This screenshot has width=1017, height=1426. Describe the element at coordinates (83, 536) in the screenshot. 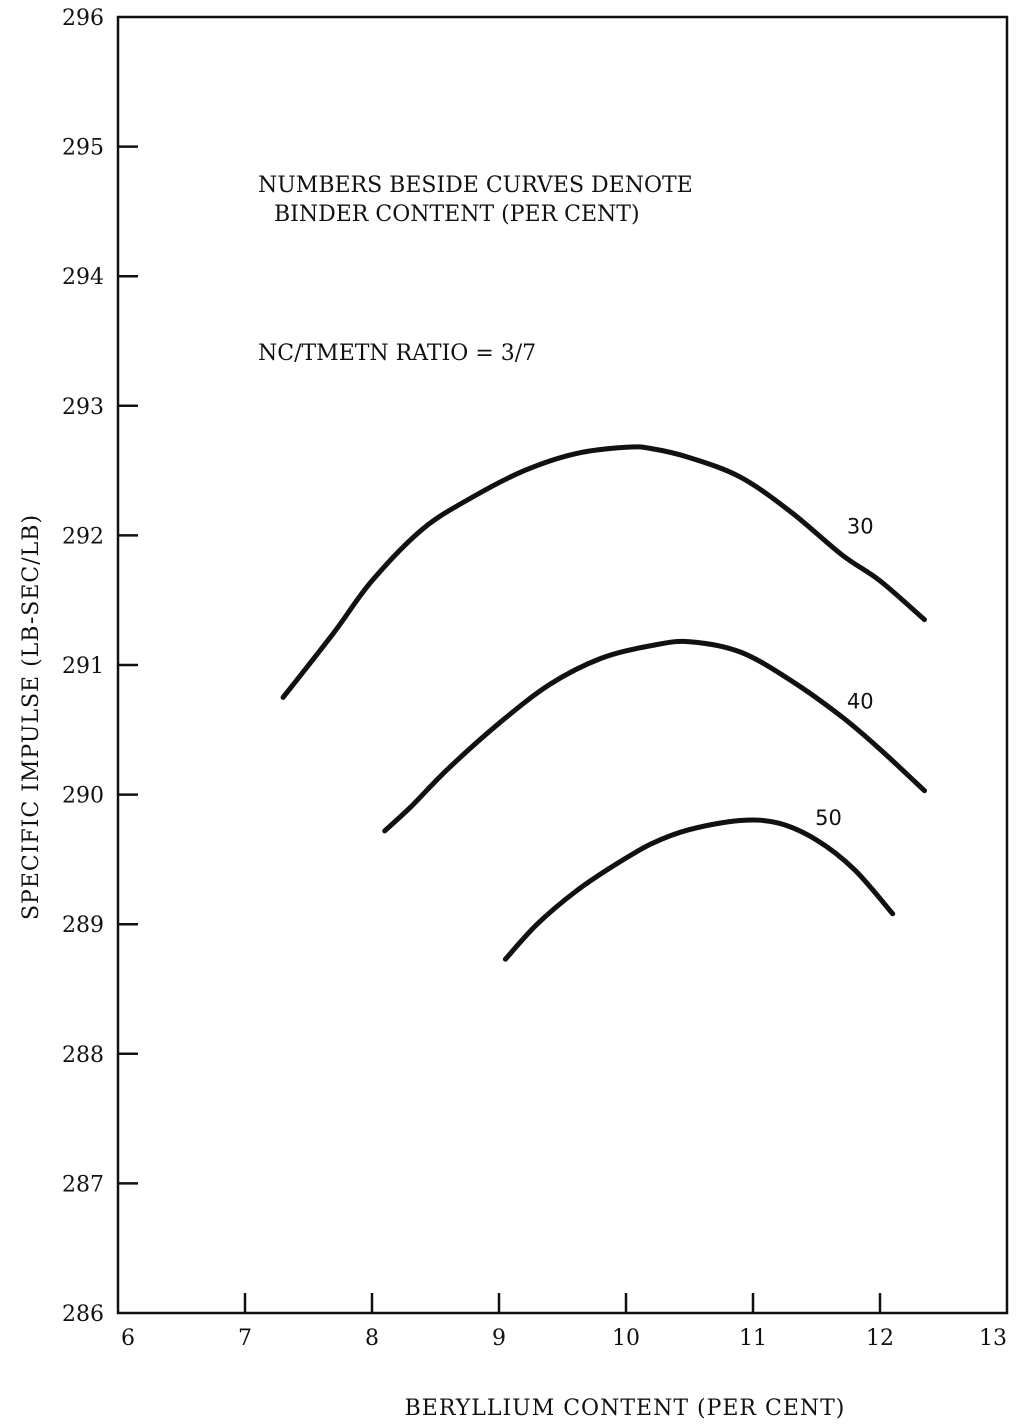

I see `y-tick-label: 292` at that location.